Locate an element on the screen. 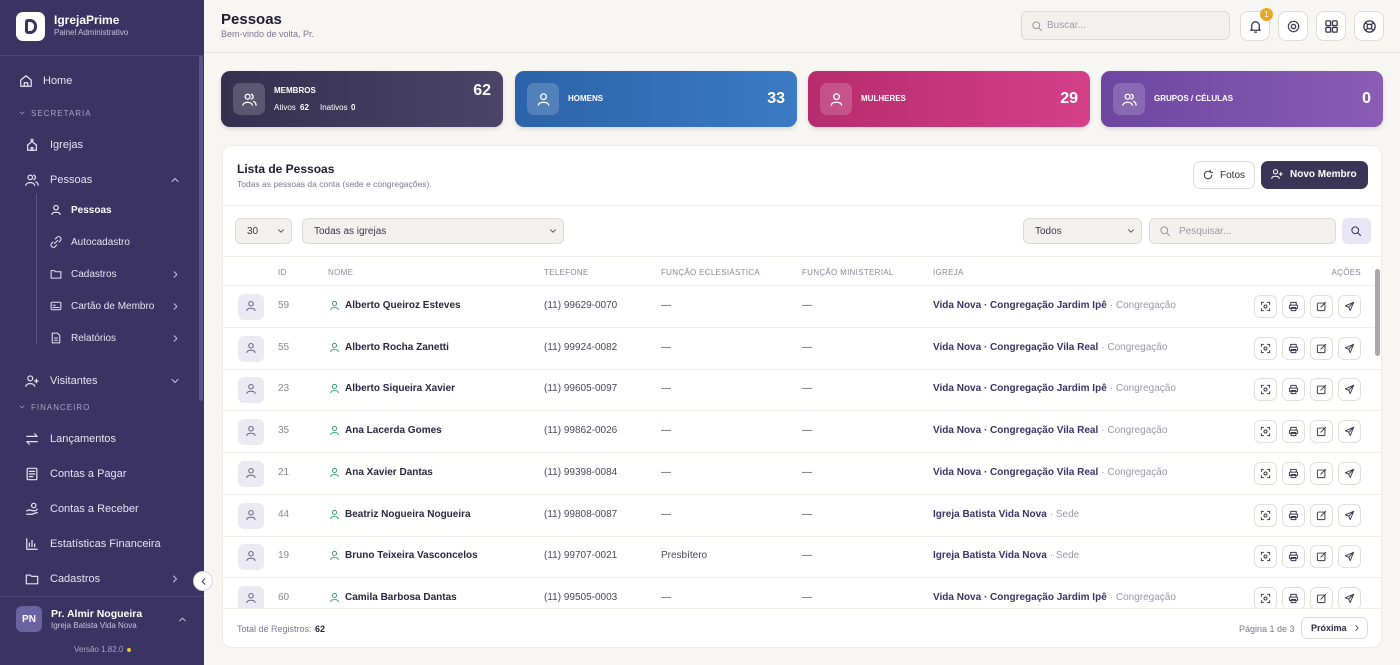  header-button: 1 is located at coordinates (1256, 24).